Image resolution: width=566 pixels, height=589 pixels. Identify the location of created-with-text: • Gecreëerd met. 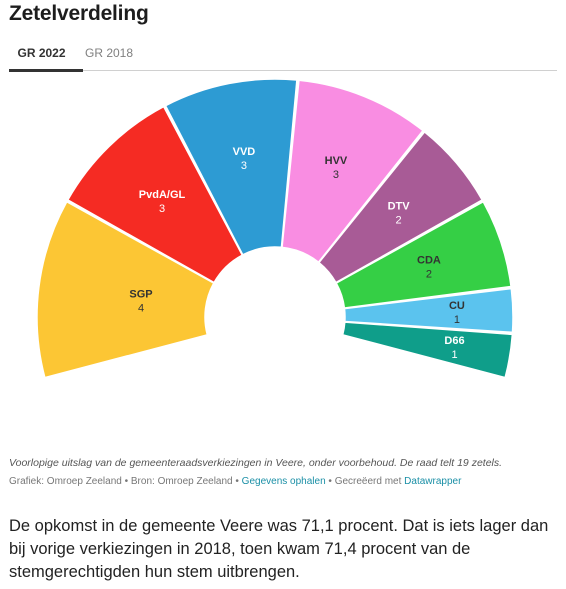
(365, 481).